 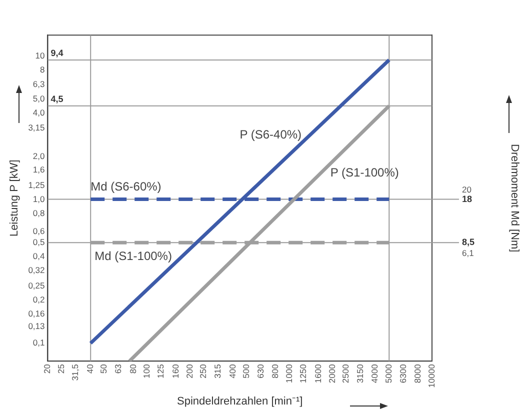 What do you see at coordinates (467, 199) in the screenshot?
I see `ref-line-label: 18` at bounding box center [467, 199].